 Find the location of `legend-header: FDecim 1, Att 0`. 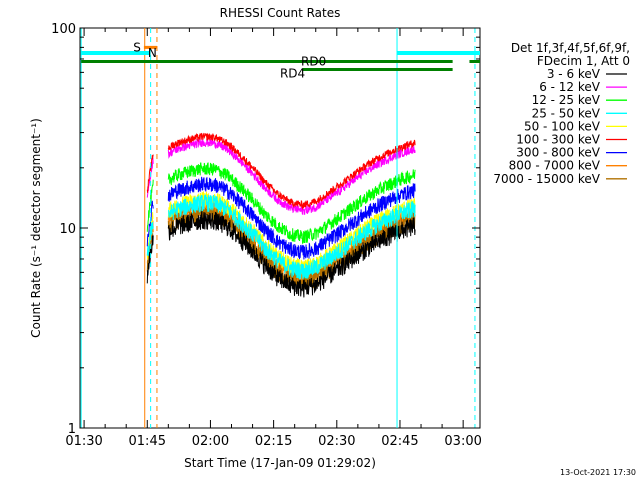

legend-header: FDecim 1, Att 0 is located at coordinates (583, 61).